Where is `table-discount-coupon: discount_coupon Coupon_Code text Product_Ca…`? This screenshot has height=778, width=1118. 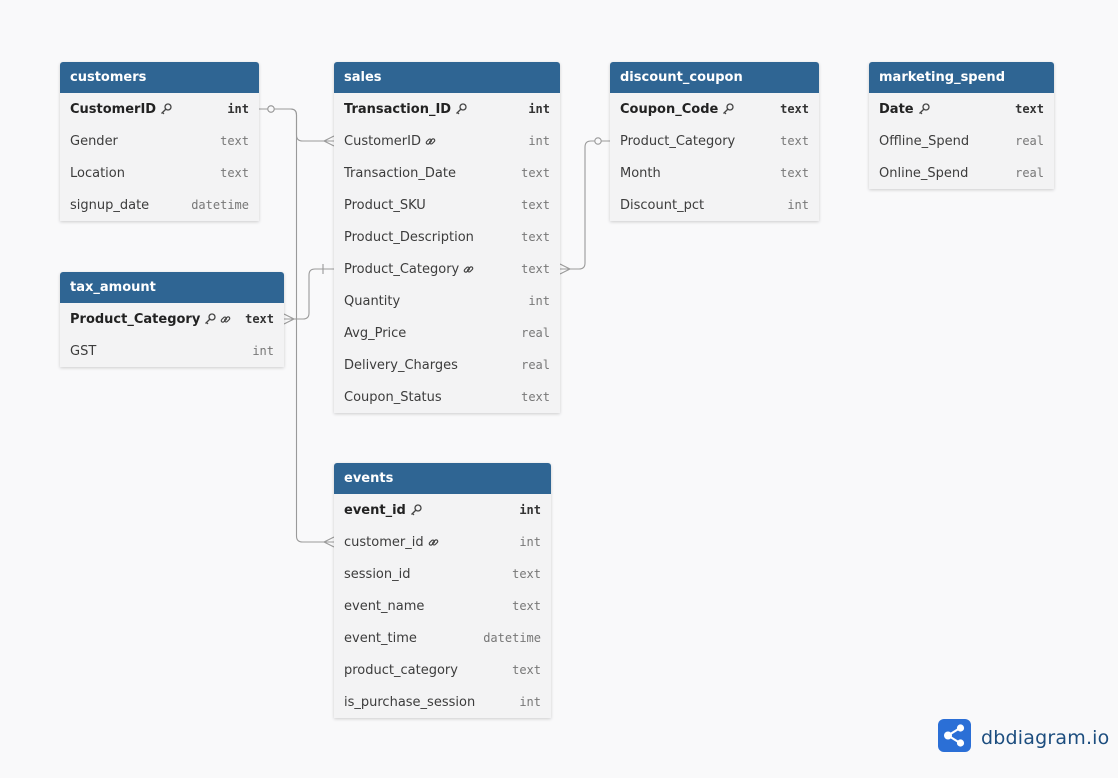
table-discount-coupon: discount_coupon Coupon_Code text Product_Ca… is located at coordinates (714, 141).